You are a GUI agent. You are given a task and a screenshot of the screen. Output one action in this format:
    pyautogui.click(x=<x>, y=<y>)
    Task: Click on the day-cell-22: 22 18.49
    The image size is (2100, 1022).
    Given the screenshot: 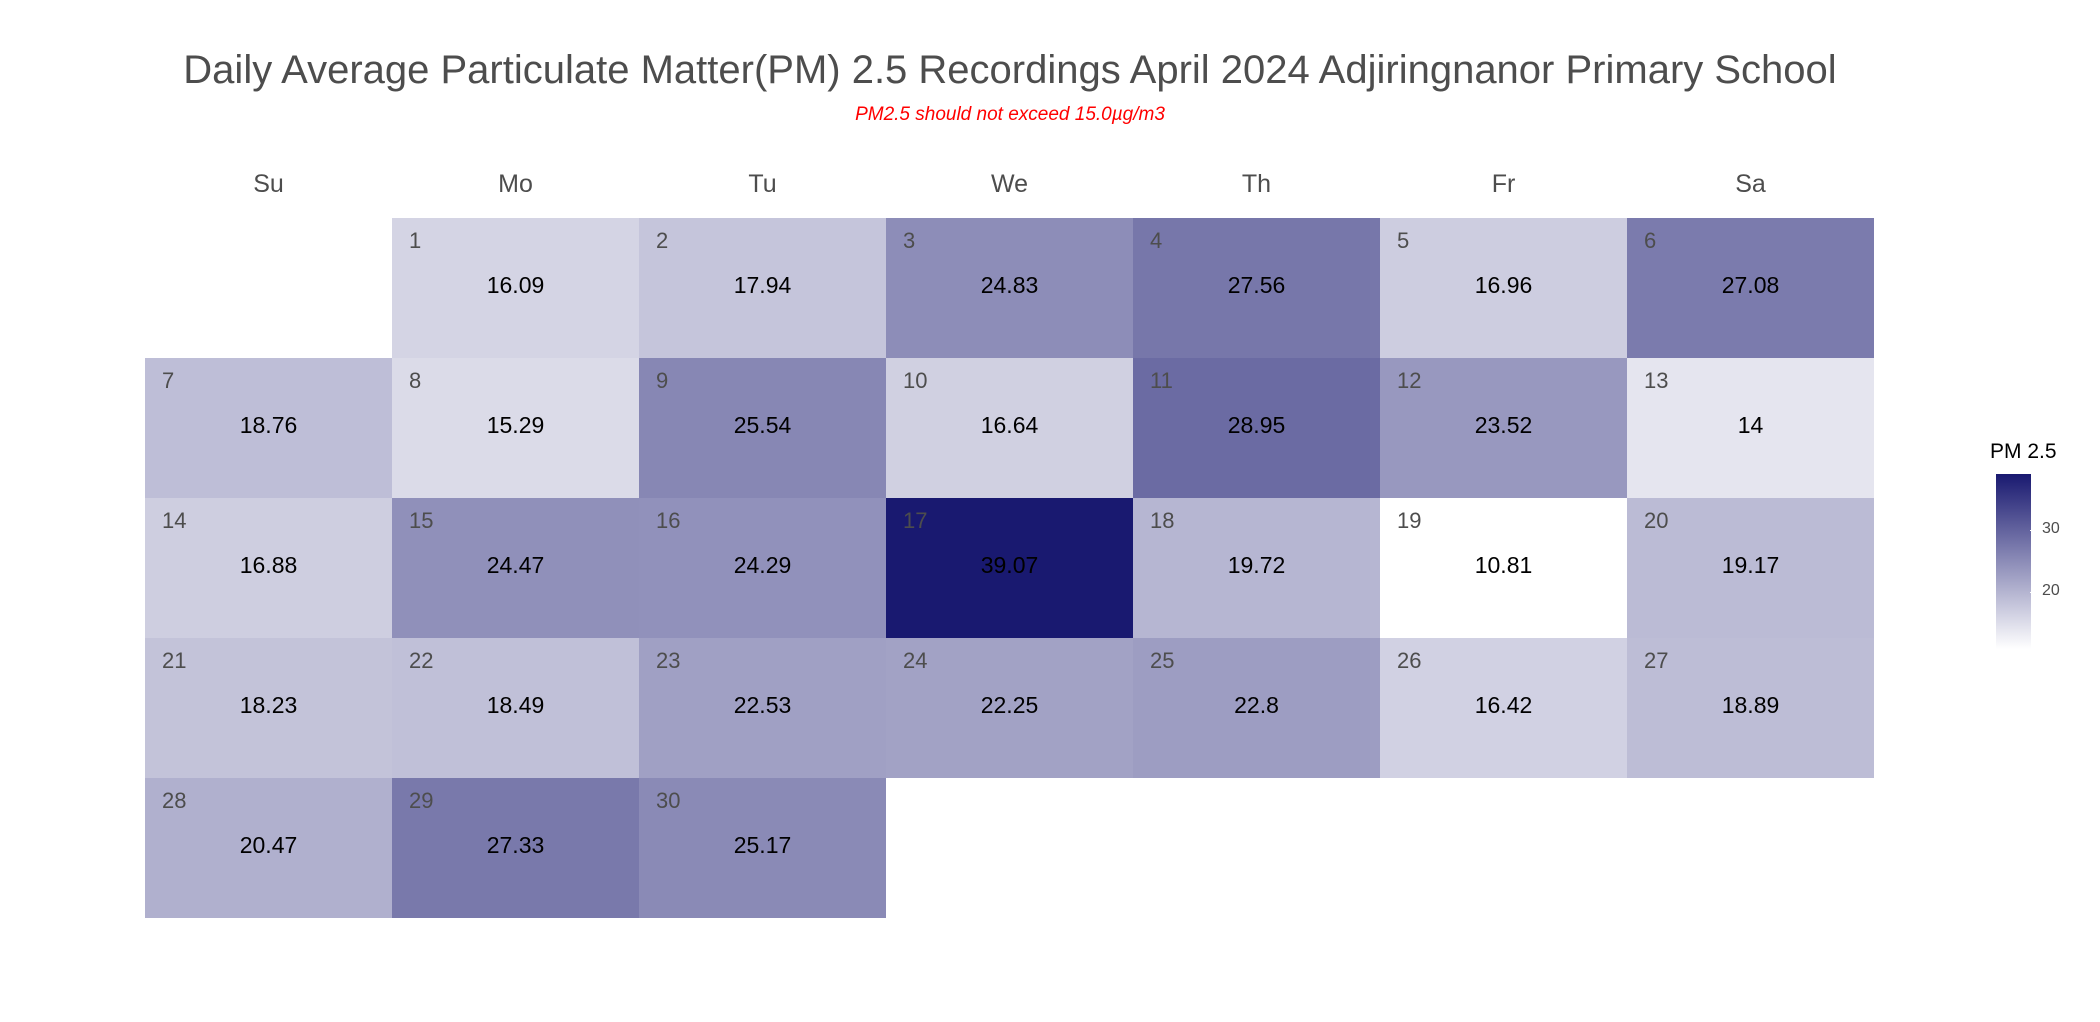 What is the action you would take?
    pyautogui.click(x=515, y=708)
    